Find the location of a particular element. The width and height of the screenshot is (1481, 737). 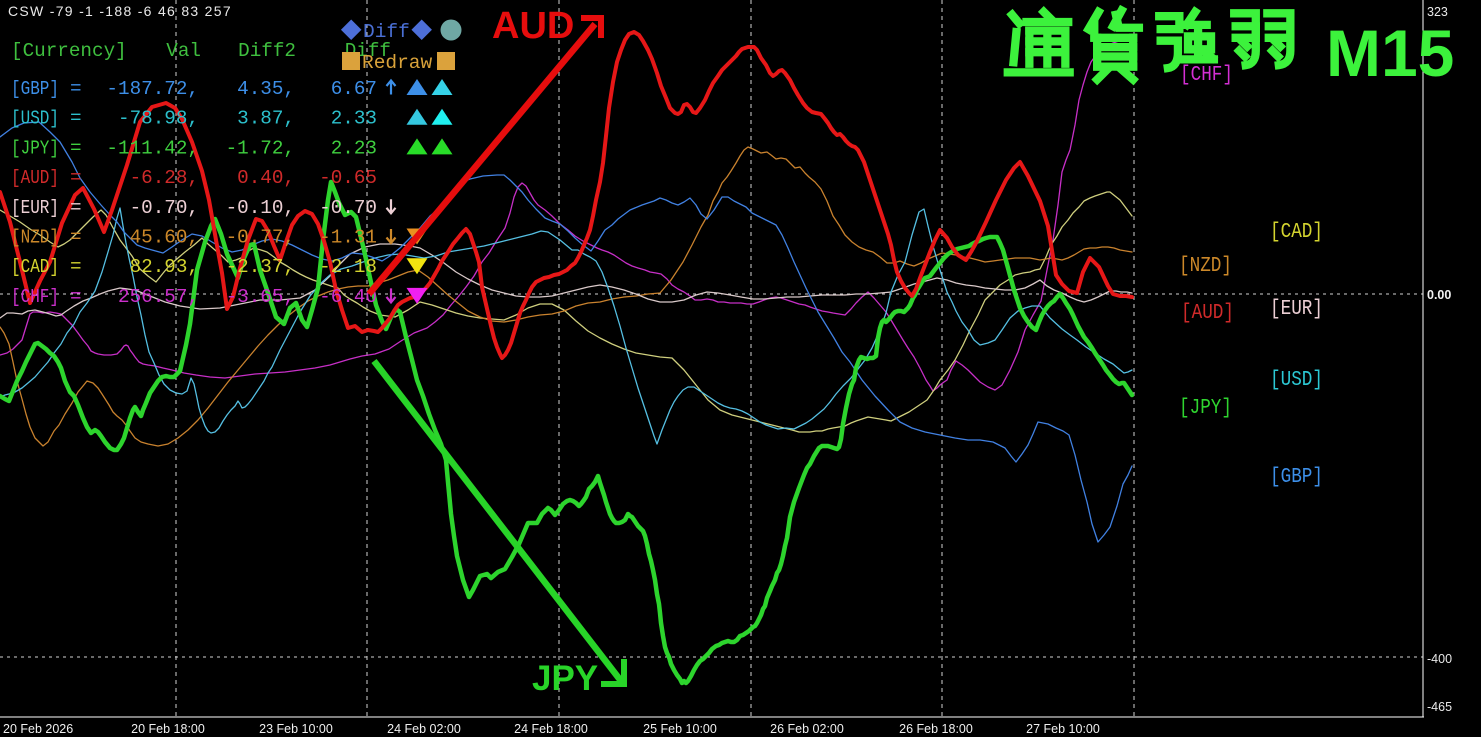

svg-text: Diff is located at coordinates (386, 32).